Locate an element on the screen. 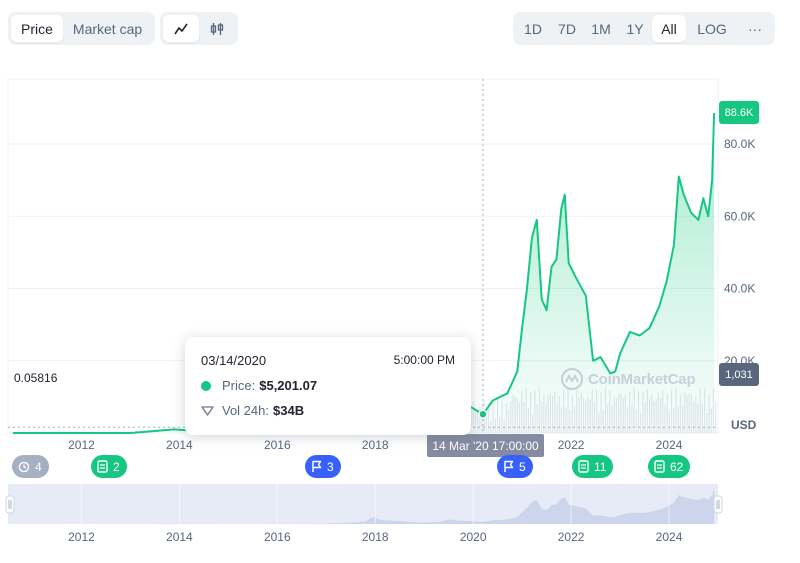 The image size is (800, 563). range-1m-button: 1M is located at coordinates (601, 28).